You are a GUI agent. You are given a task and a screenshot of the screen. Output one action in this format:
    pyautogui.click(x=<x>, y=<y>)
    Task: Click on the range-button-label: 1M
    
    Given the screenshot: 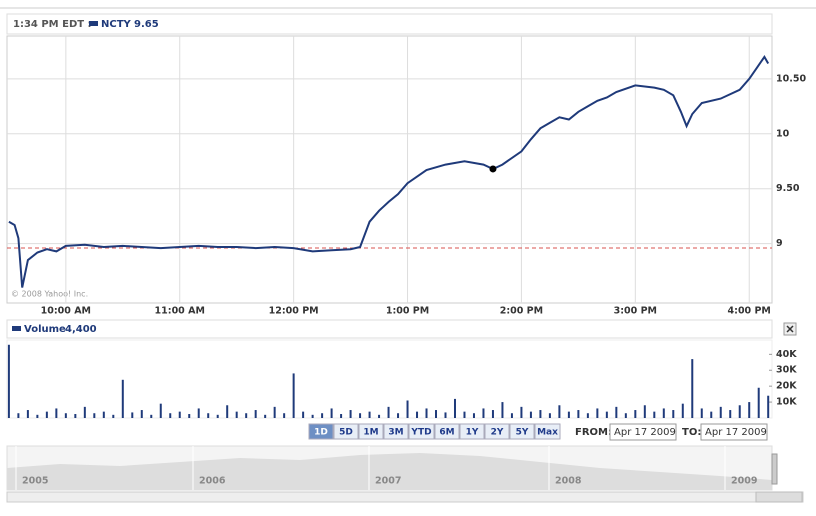 What is the action you would take?
    pyautogui.click(x=370, y=433)
    